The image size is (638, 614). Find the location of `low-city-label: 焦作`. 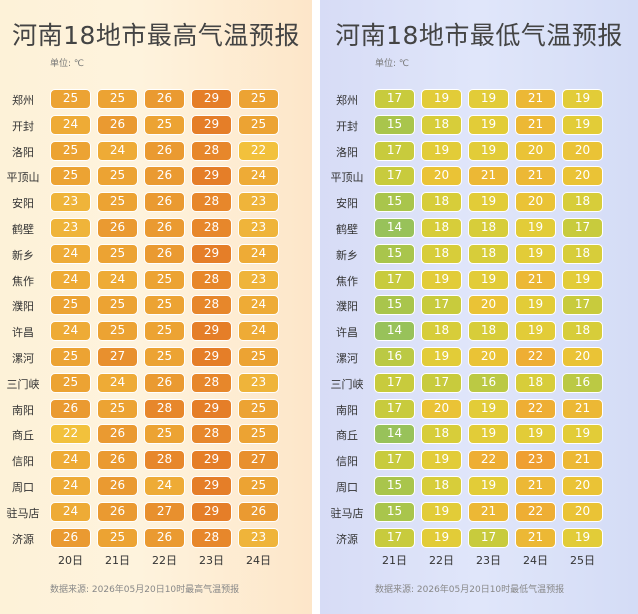

low-city-label: 焦作 is located at coordinates (347, 281).